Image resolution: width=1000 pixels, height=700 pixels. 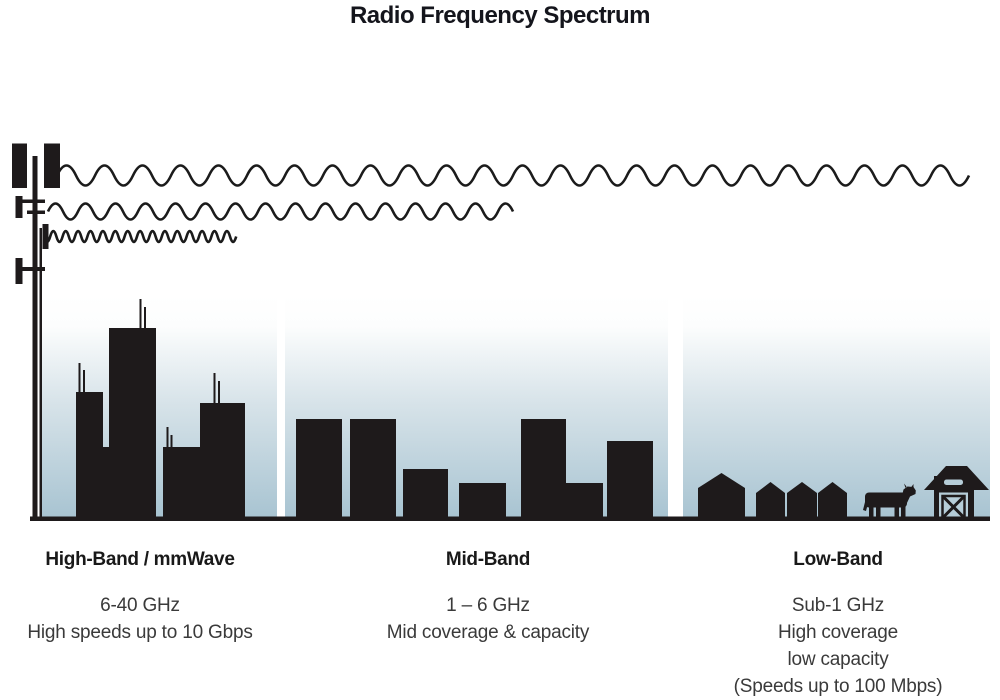 What do you see at coordinates (36, 331) in the screenshot?
I see `cell-tower-icon` at bounding box center [36, 331].